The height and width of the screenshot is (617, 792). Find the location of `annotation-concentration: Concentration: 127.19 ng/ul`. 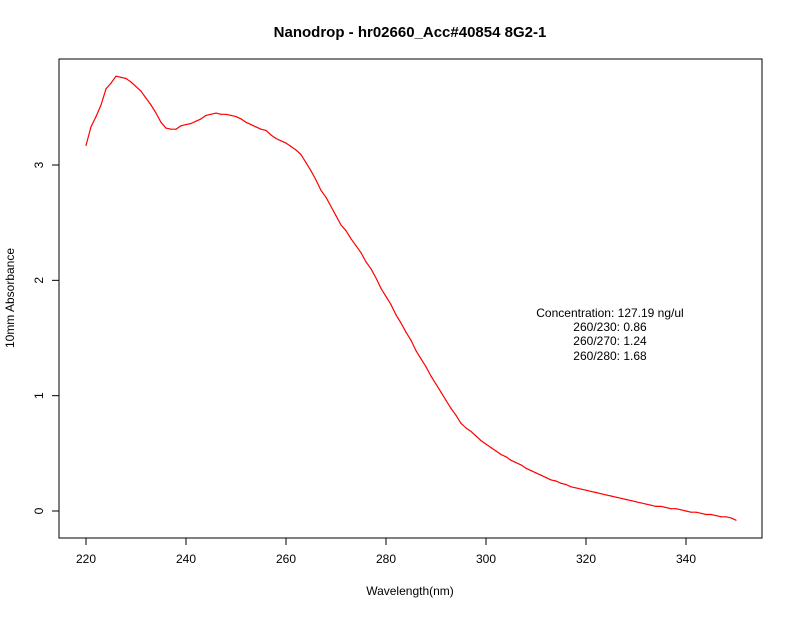

annotation-concentration: Concentration: 127.19 ng/ul is located at coordinates (609, 313).